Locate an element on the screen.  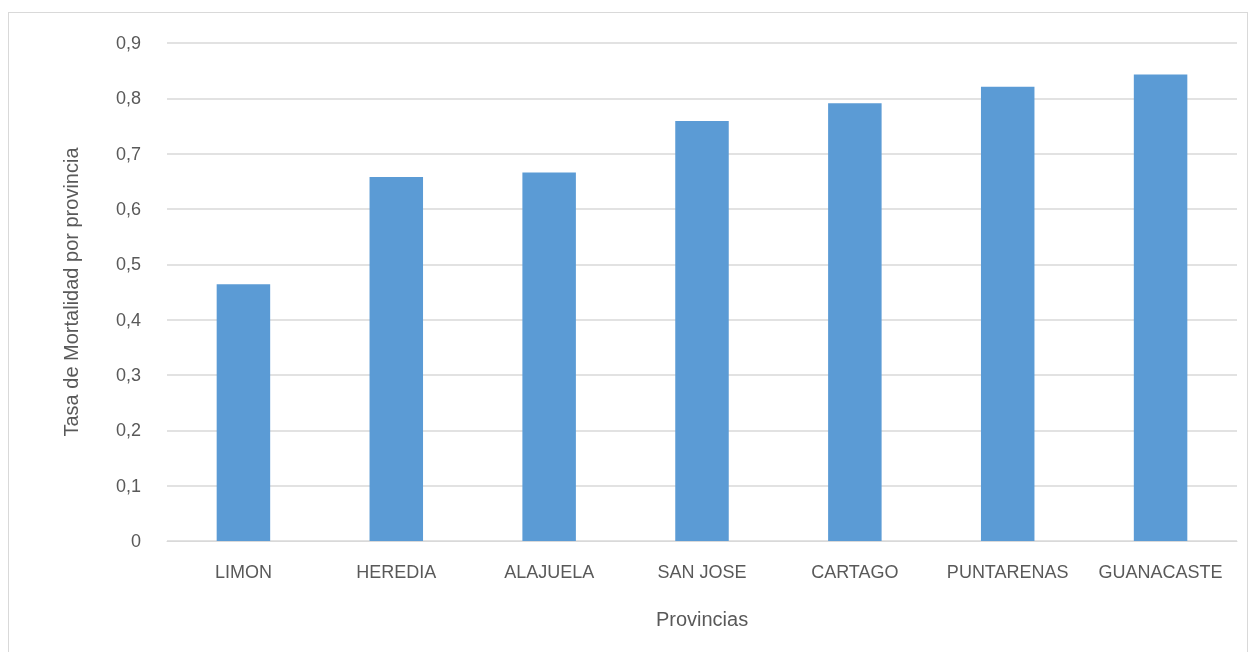
y-tick-label: 0,2 is located at coordinates (128, 430).